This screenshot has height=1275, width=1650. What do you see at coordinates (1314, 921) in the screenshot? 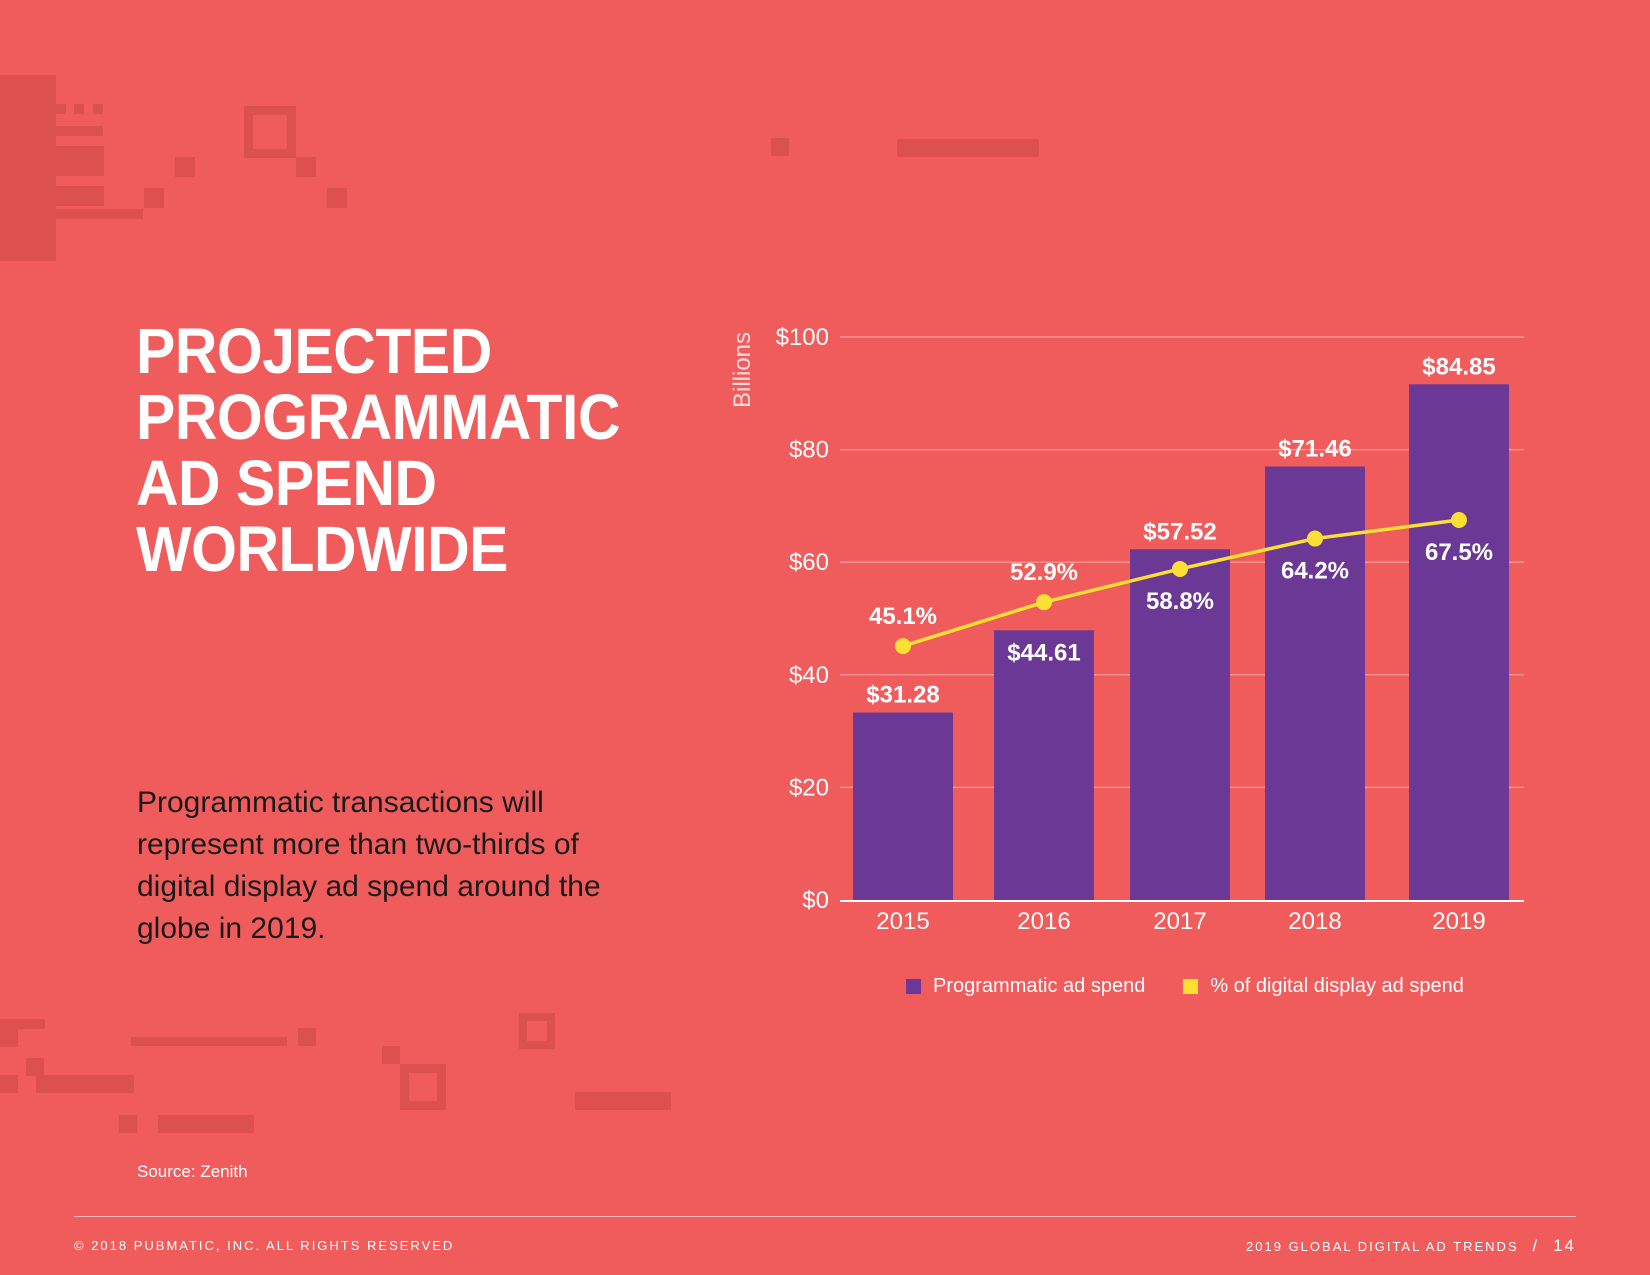
I see `x-tick-label: 2018` at bounding box center [1314, 921].